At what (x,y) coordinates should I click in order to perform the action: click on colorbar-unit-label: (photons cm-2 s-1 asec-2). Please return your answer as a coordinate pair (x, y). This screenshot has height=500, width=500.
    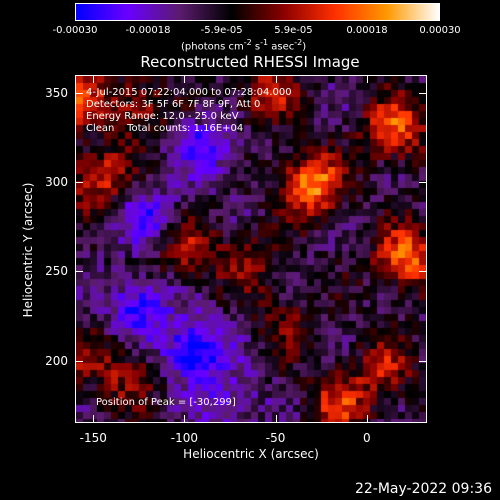
    Looking at the image, I should click on (244, 45).